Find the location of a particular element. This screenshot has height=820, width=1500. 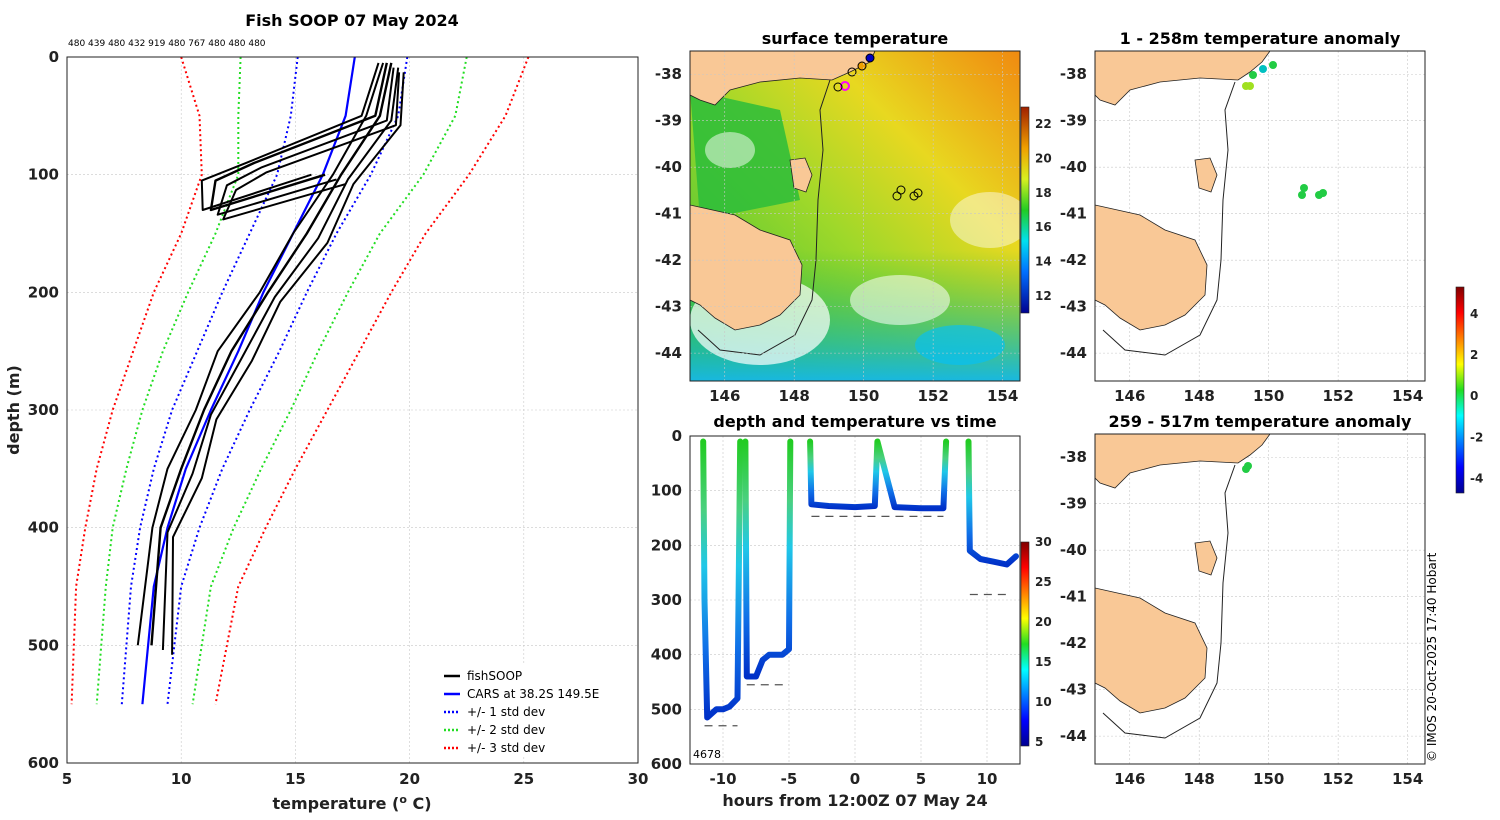

anom2-lon-label: 148 is located at coordinates (1199, 779).